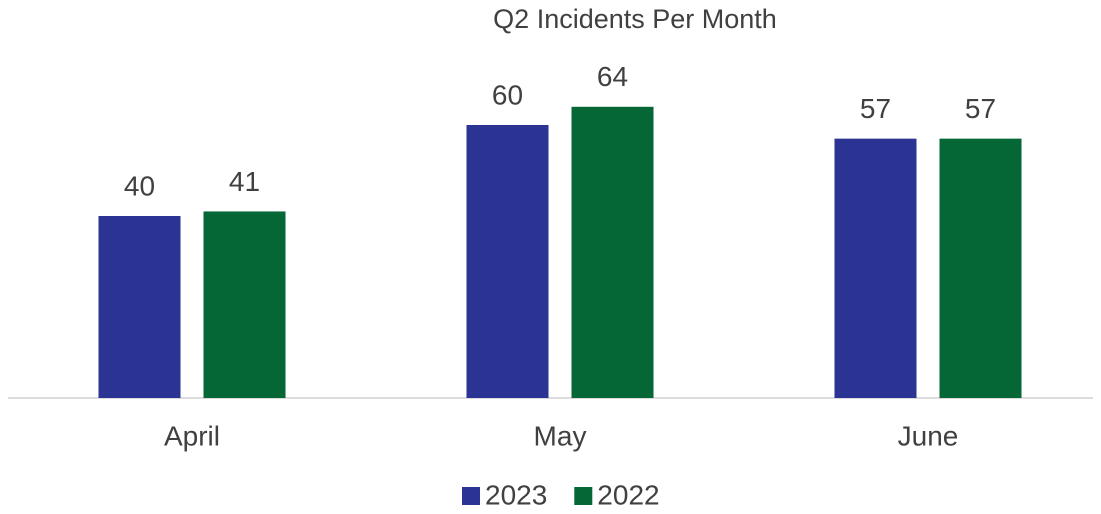  What do you see at coordinates (635, 19) in the screenshot?
I see `chart-title: Q2 Incidents Per Month` at bounding box center [635, 19].